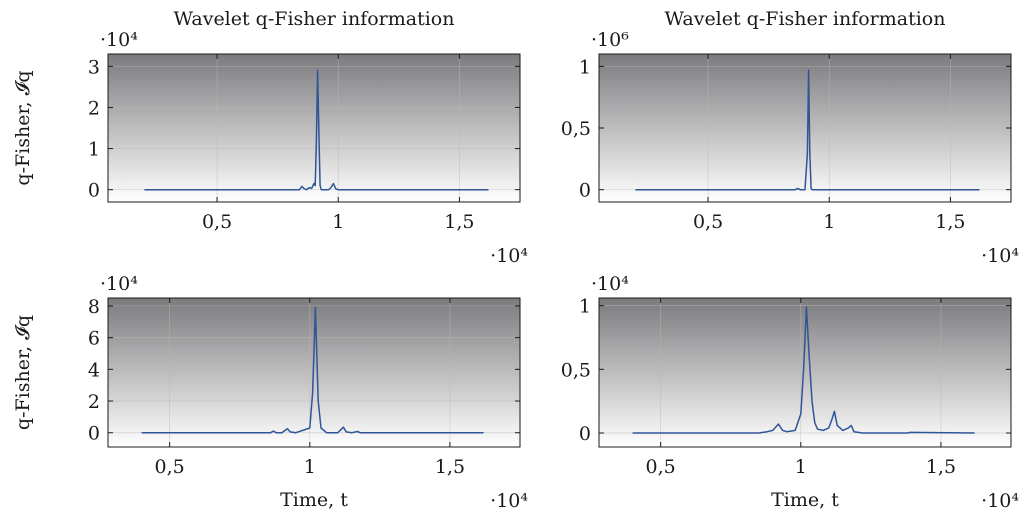 This screenshot has width=1024, height=518. What do you see at coordinates (94, 339) in the screenshot?
I see `y-tick-label: 6` at bounding box center [94, 339].